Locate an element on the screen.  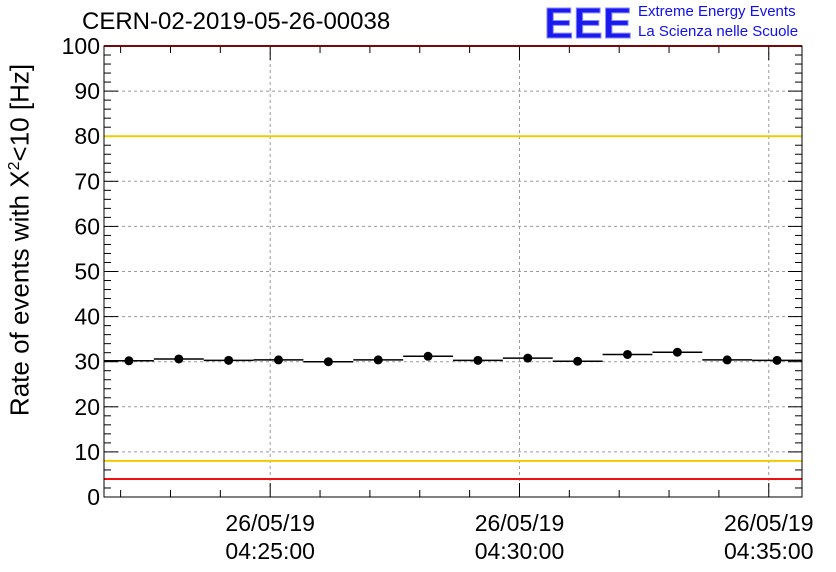
y-tick-label: 0 is located at coordinates (93, 497).